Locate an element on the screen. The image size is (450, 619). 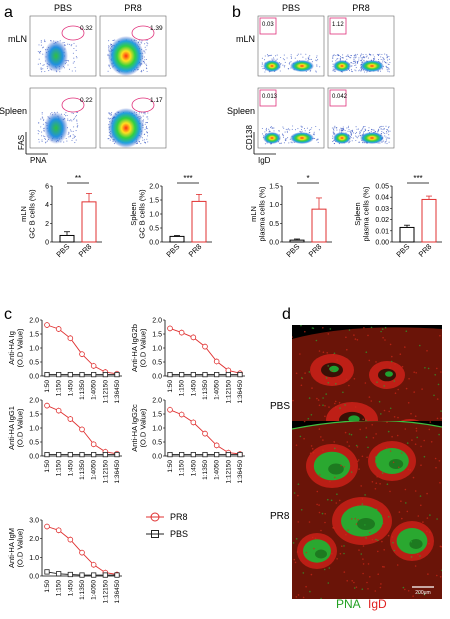
x-tick-label: 1:1350 is located at coordinates (82, 470).